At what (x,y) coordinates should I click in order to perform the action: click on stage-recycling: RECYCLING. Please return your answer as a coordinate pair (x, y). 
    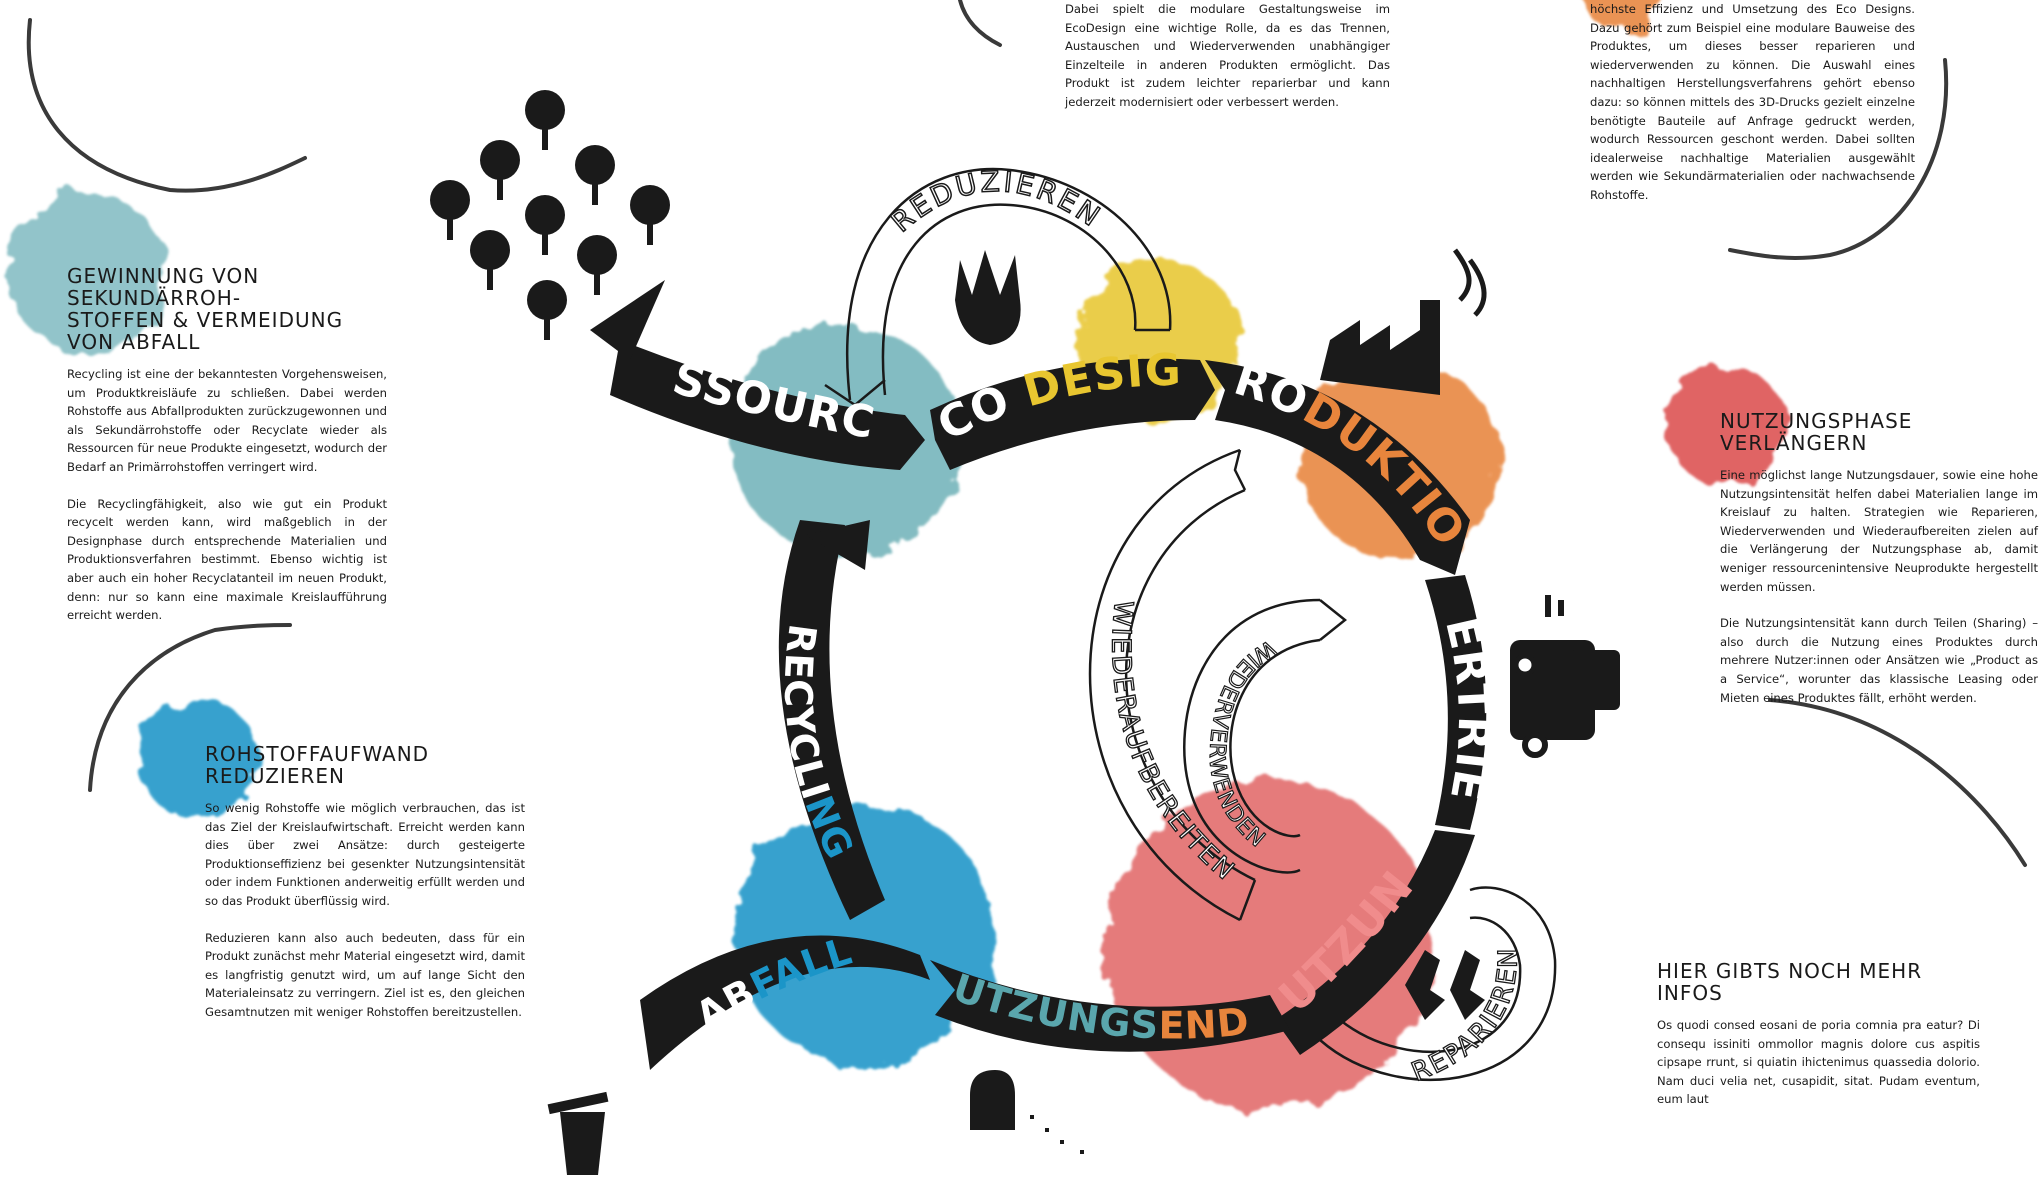
    Looking at the image, I should click on (819, 743).